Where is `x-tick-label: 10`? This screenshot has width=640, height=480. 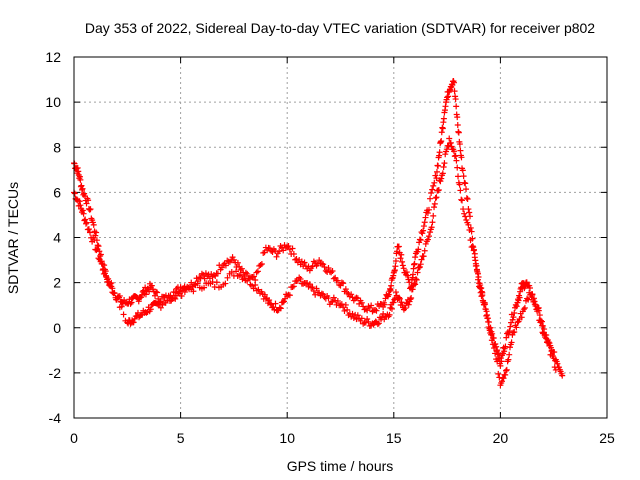
x-tick-label: 10 is located at coordinates (287, 438).